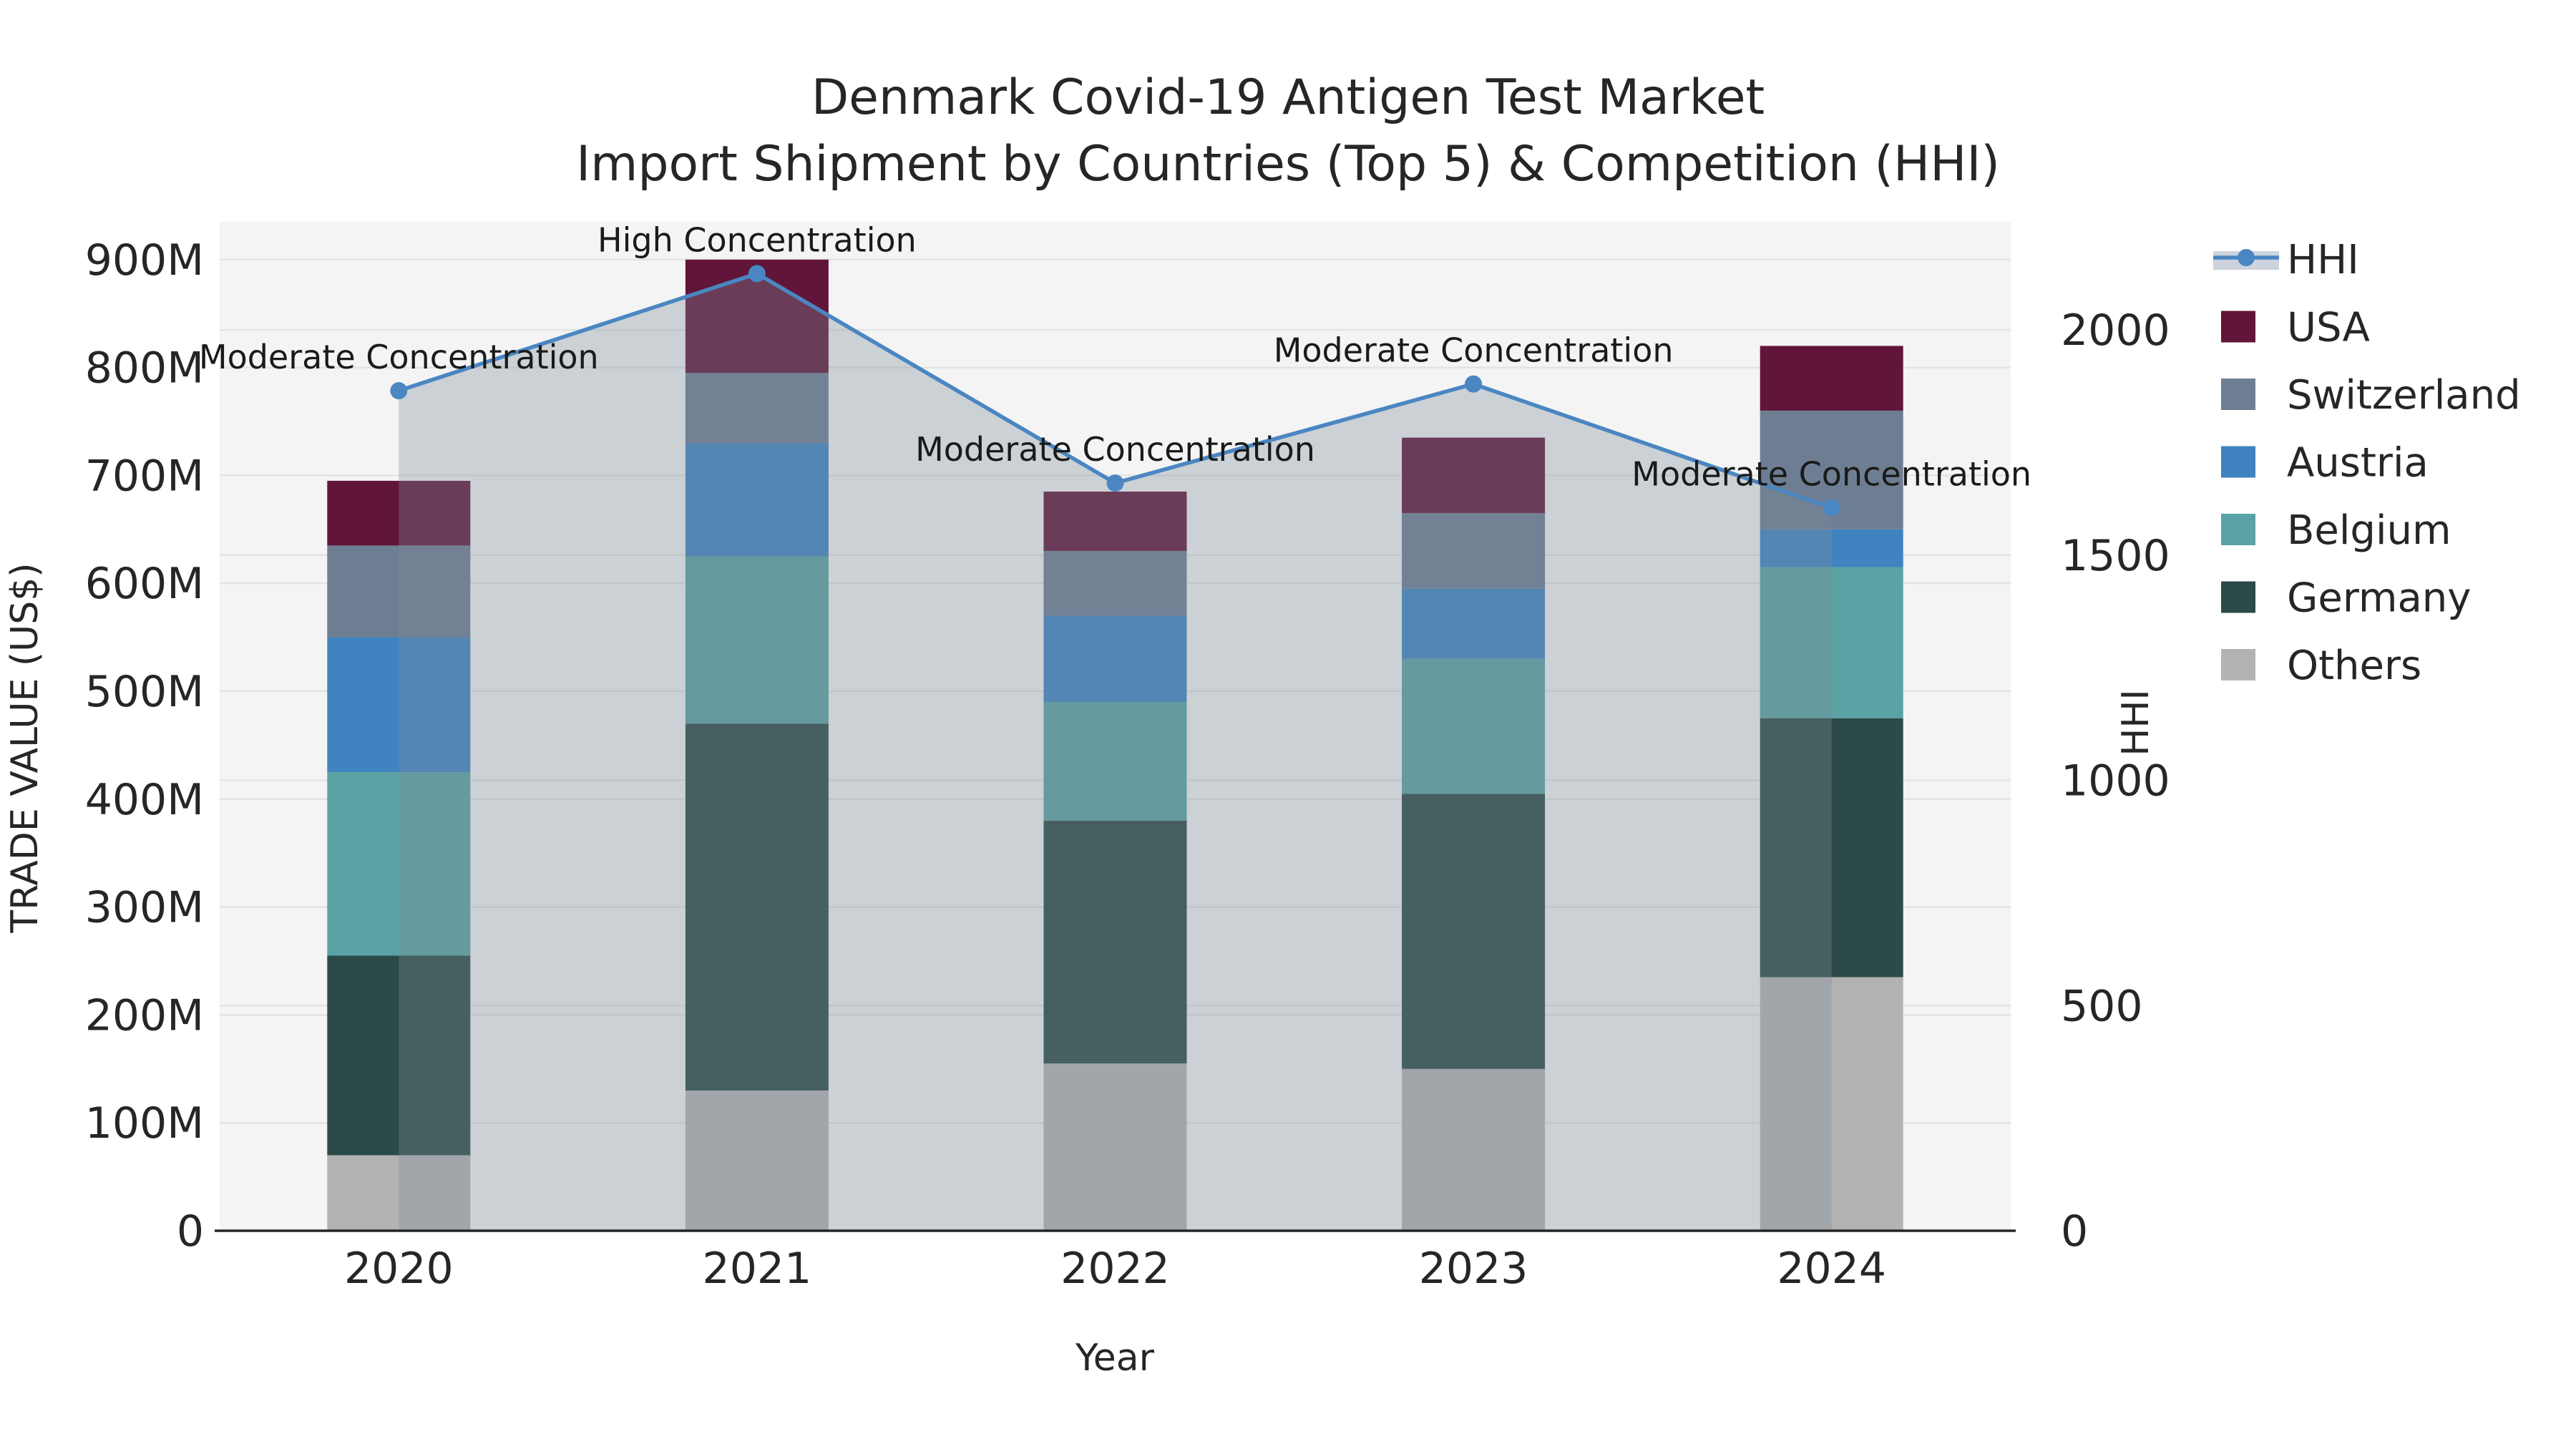  Describe the element at coordinates (757, 274) in the screenshot. I see `hhi-point-2021` at that location.